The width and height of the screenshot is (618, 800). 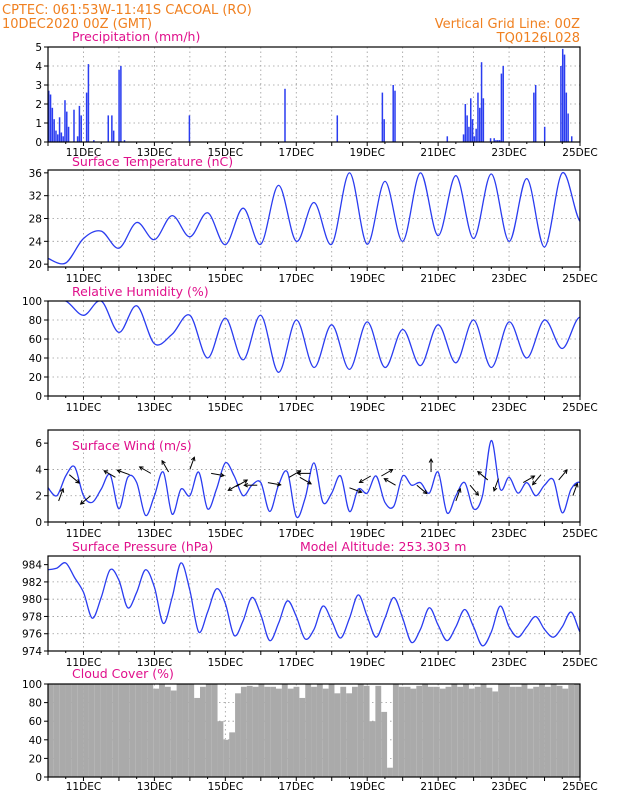 What do you see at coordinates (366, 787) in the screenshot?
I see `cloud-xtick-label: 19DEC` at bounding box center [366, 787].